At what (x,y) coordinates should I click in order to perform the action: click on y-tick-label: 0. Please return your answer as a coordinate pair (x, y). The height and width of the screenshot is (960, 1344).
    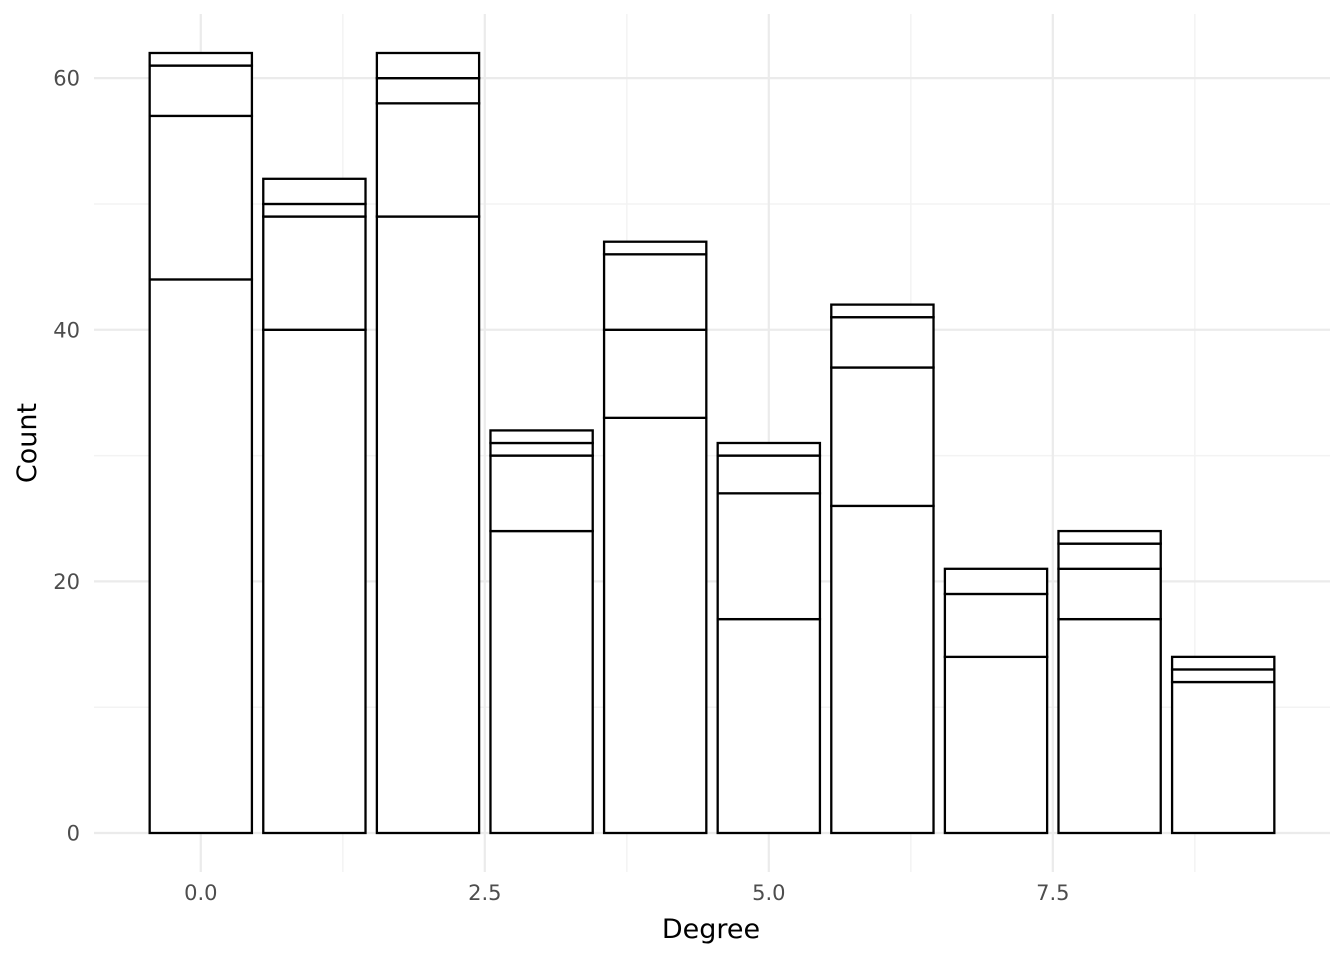
    Looking at the image, I should click on (73, 834).